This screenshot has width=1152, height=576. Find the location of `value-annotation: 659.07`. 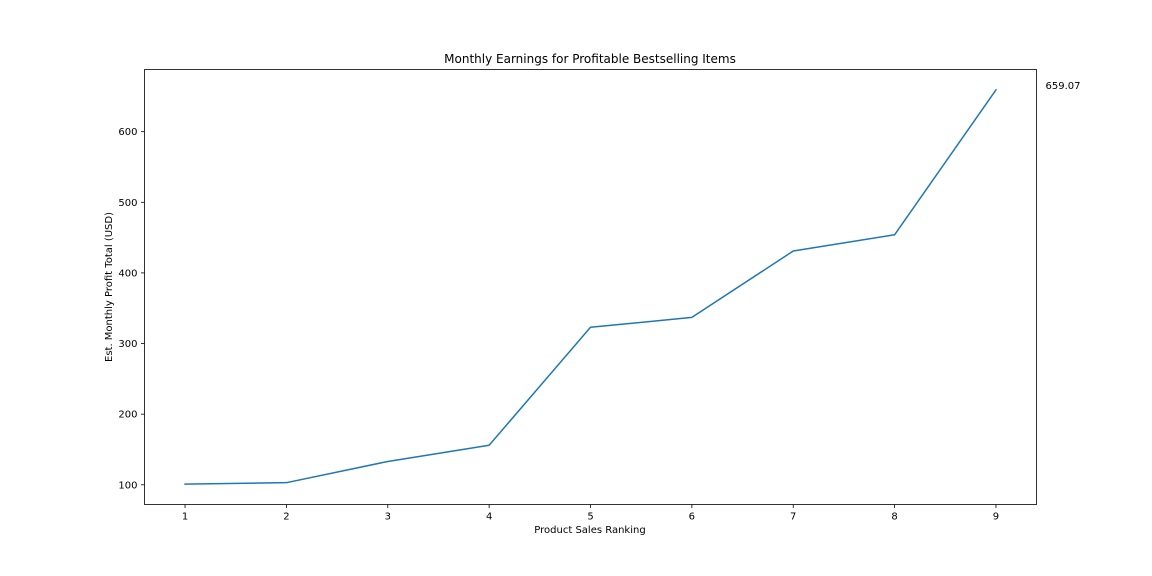

value-annotation: 659.07 is located at coordinates (1063, 86).